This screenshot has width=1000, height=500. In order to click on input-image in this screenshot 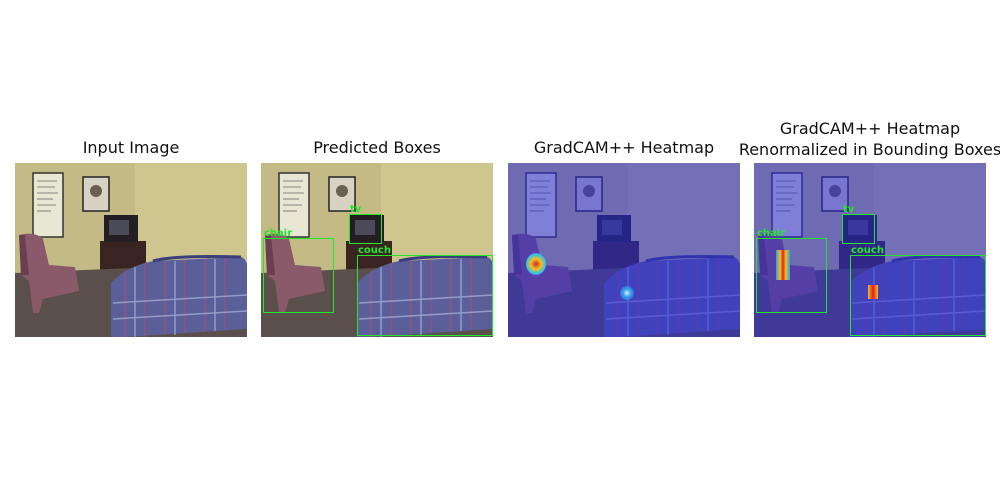, I will do `click(131, 250)`.